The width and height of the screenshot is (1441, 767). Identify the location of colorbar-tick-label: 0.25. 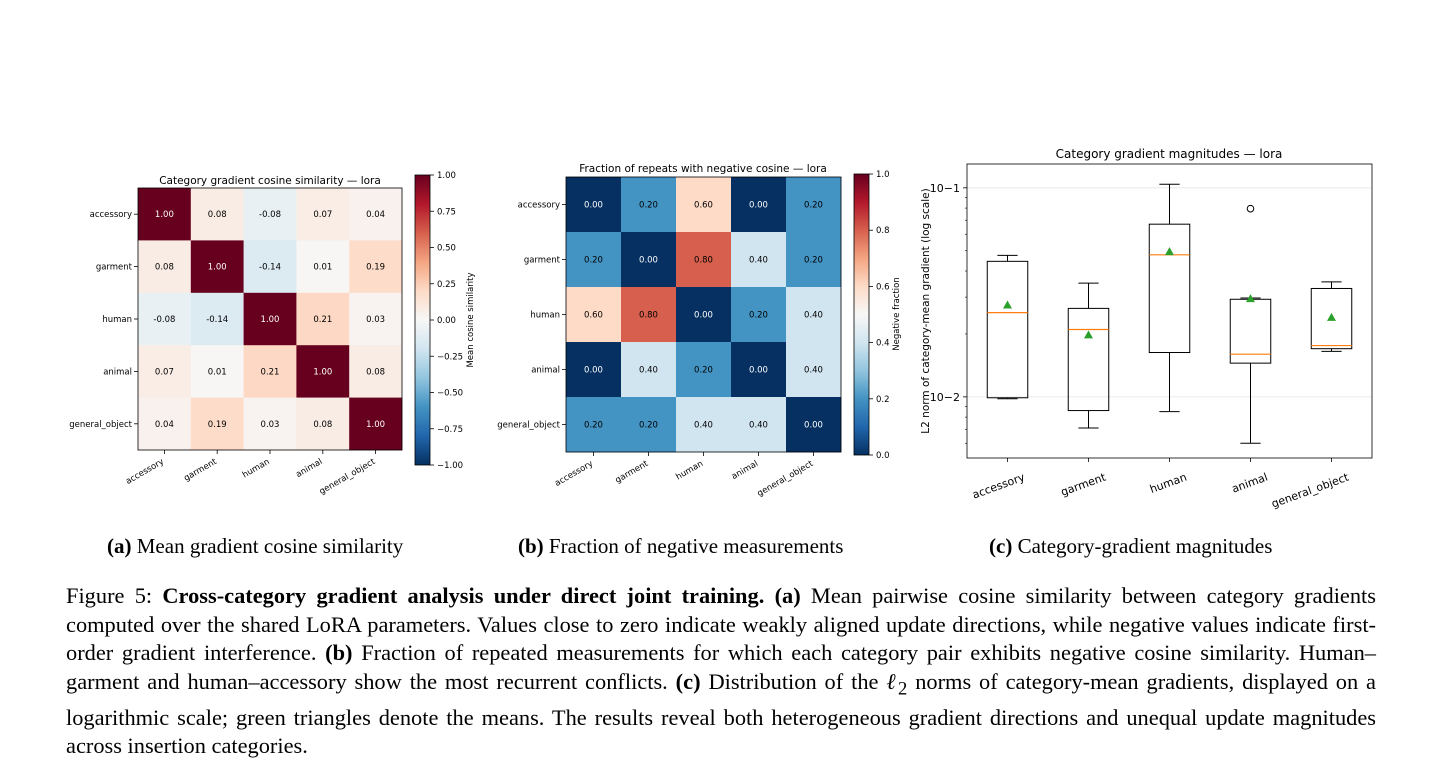
(446, 285).